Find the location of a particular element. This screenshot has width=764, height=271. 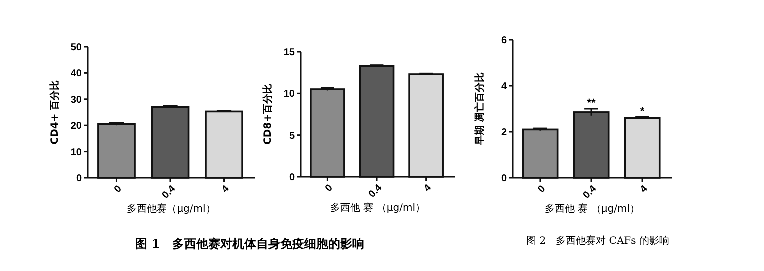

y-tick-label: 20 is located at coordinates (76, 126).